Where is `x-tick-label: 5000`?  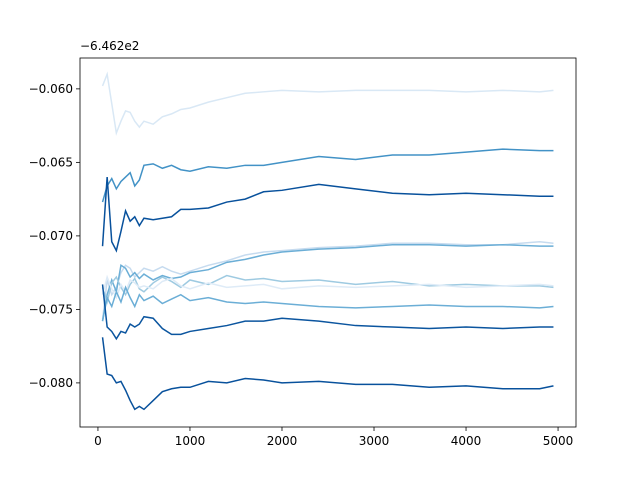 x-tick-label: 5000 is located at coordinates (558, 441).